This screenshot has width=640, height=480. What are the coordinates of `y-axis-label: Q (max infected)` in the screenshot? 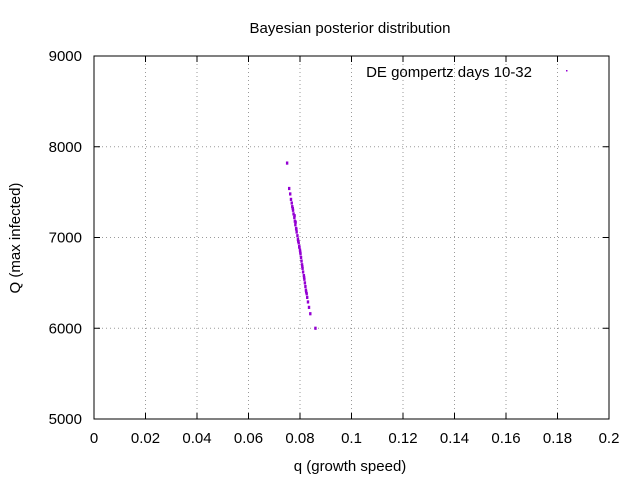 It's located at (15, 238).